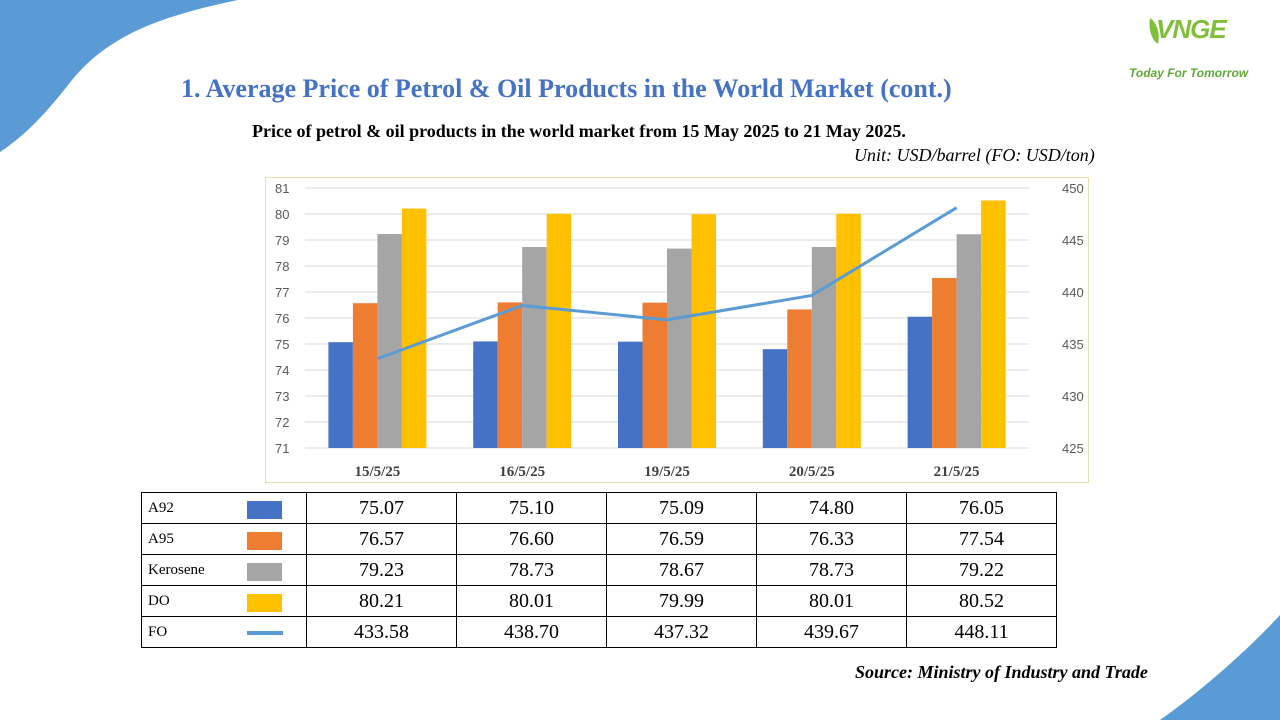 This screenshot has height=720, width=1280. I want to click on y-tick-label: 73, so click(282, 396).